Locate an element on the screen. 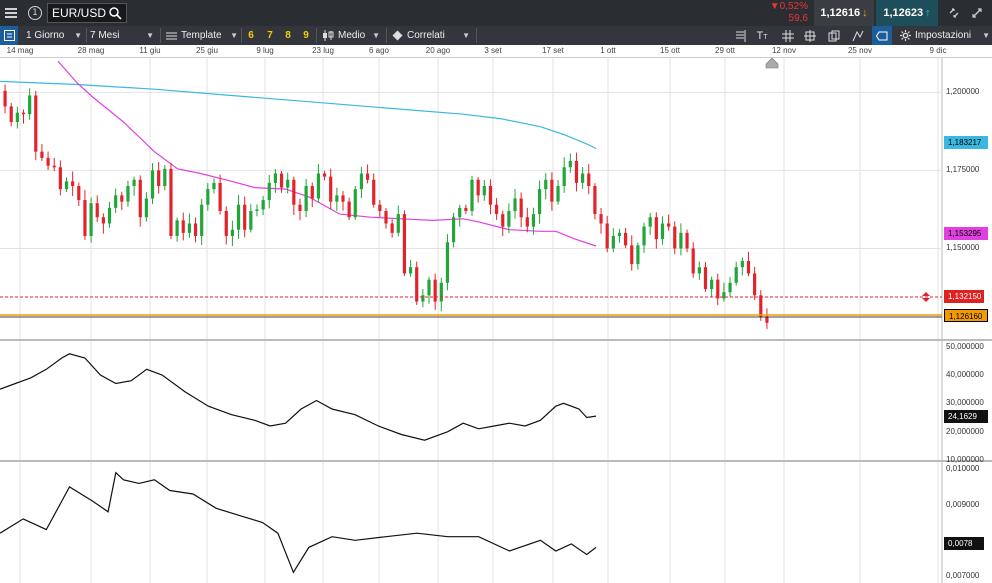 This screenshot has height=583, width=992. interval-dropdown: 1 Giorno ▼ is located at coordinates (54, 35).